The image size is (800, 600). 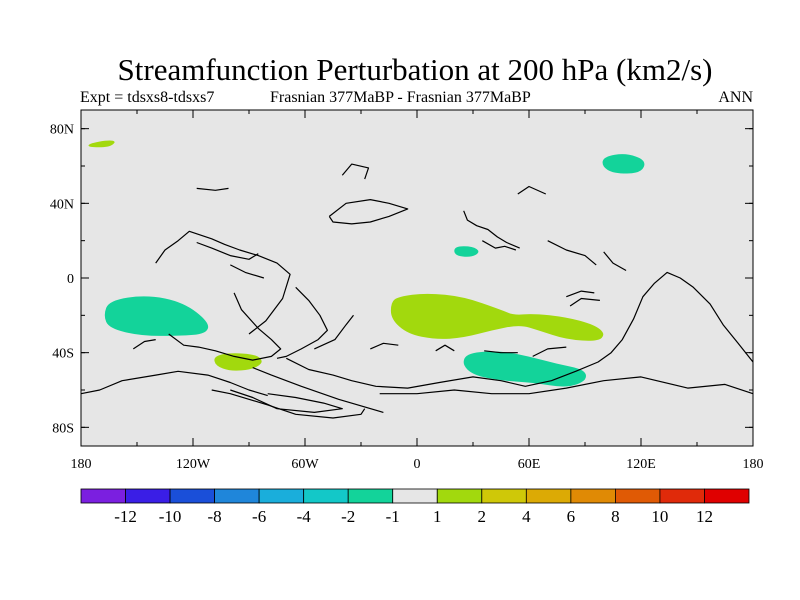 I want to click on x-tick-label: 120E, so click(x=641, y=464).